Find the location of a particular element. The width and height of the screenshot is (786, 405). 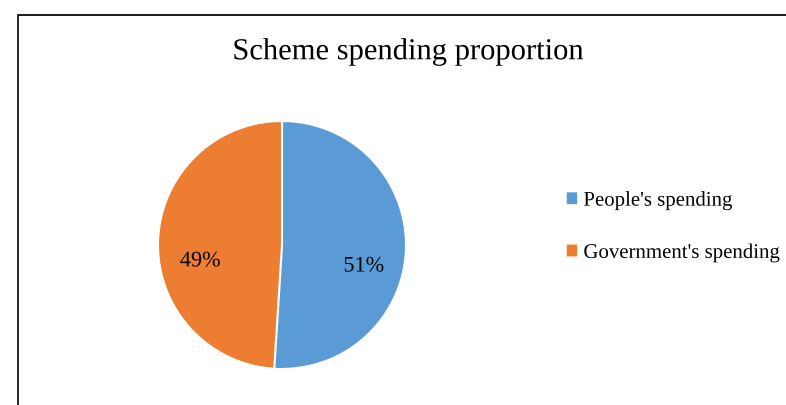

data-label: 51% is located at coordinates (364, 264).